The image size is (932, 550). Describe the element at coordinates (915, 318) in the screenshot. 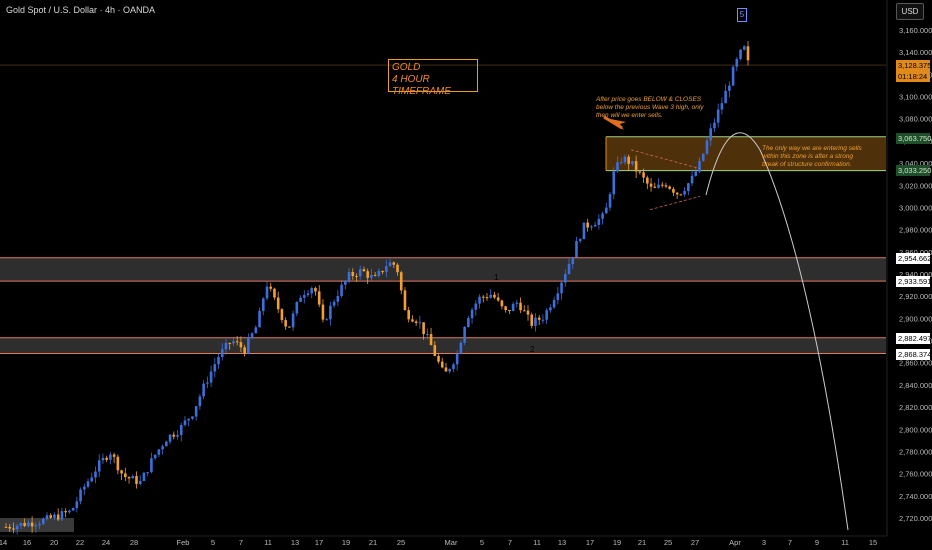

I see `y-tick-label: 2,900.000` at that location.